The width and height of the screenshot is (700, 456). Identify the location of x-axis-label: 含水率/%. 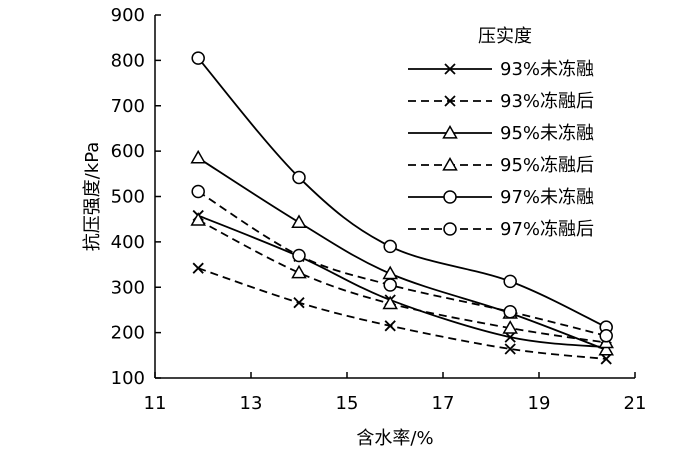
(394, 438).